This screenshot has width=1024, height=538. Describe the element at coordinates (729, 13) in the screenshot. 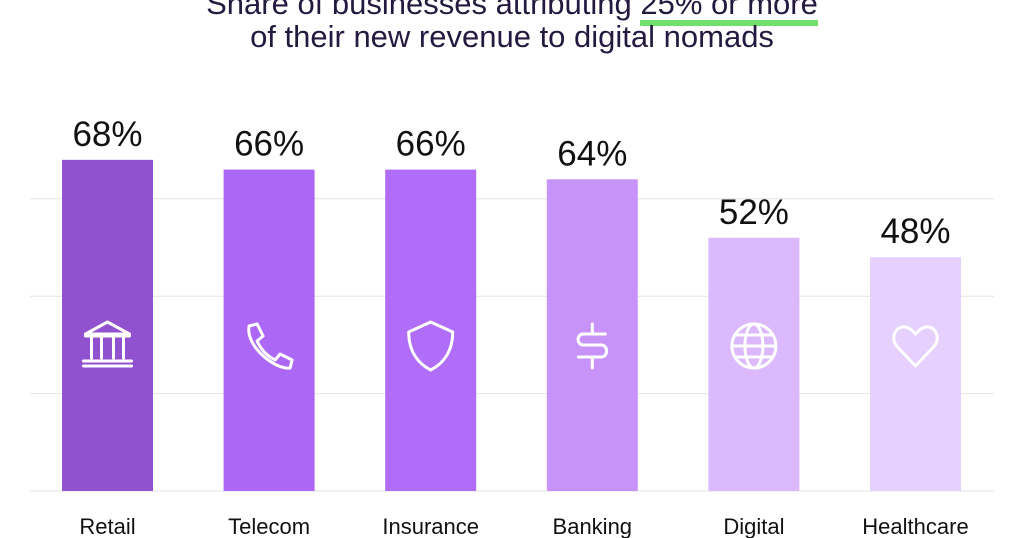

I see `chart-title-highlight: 25% or more` at that location.